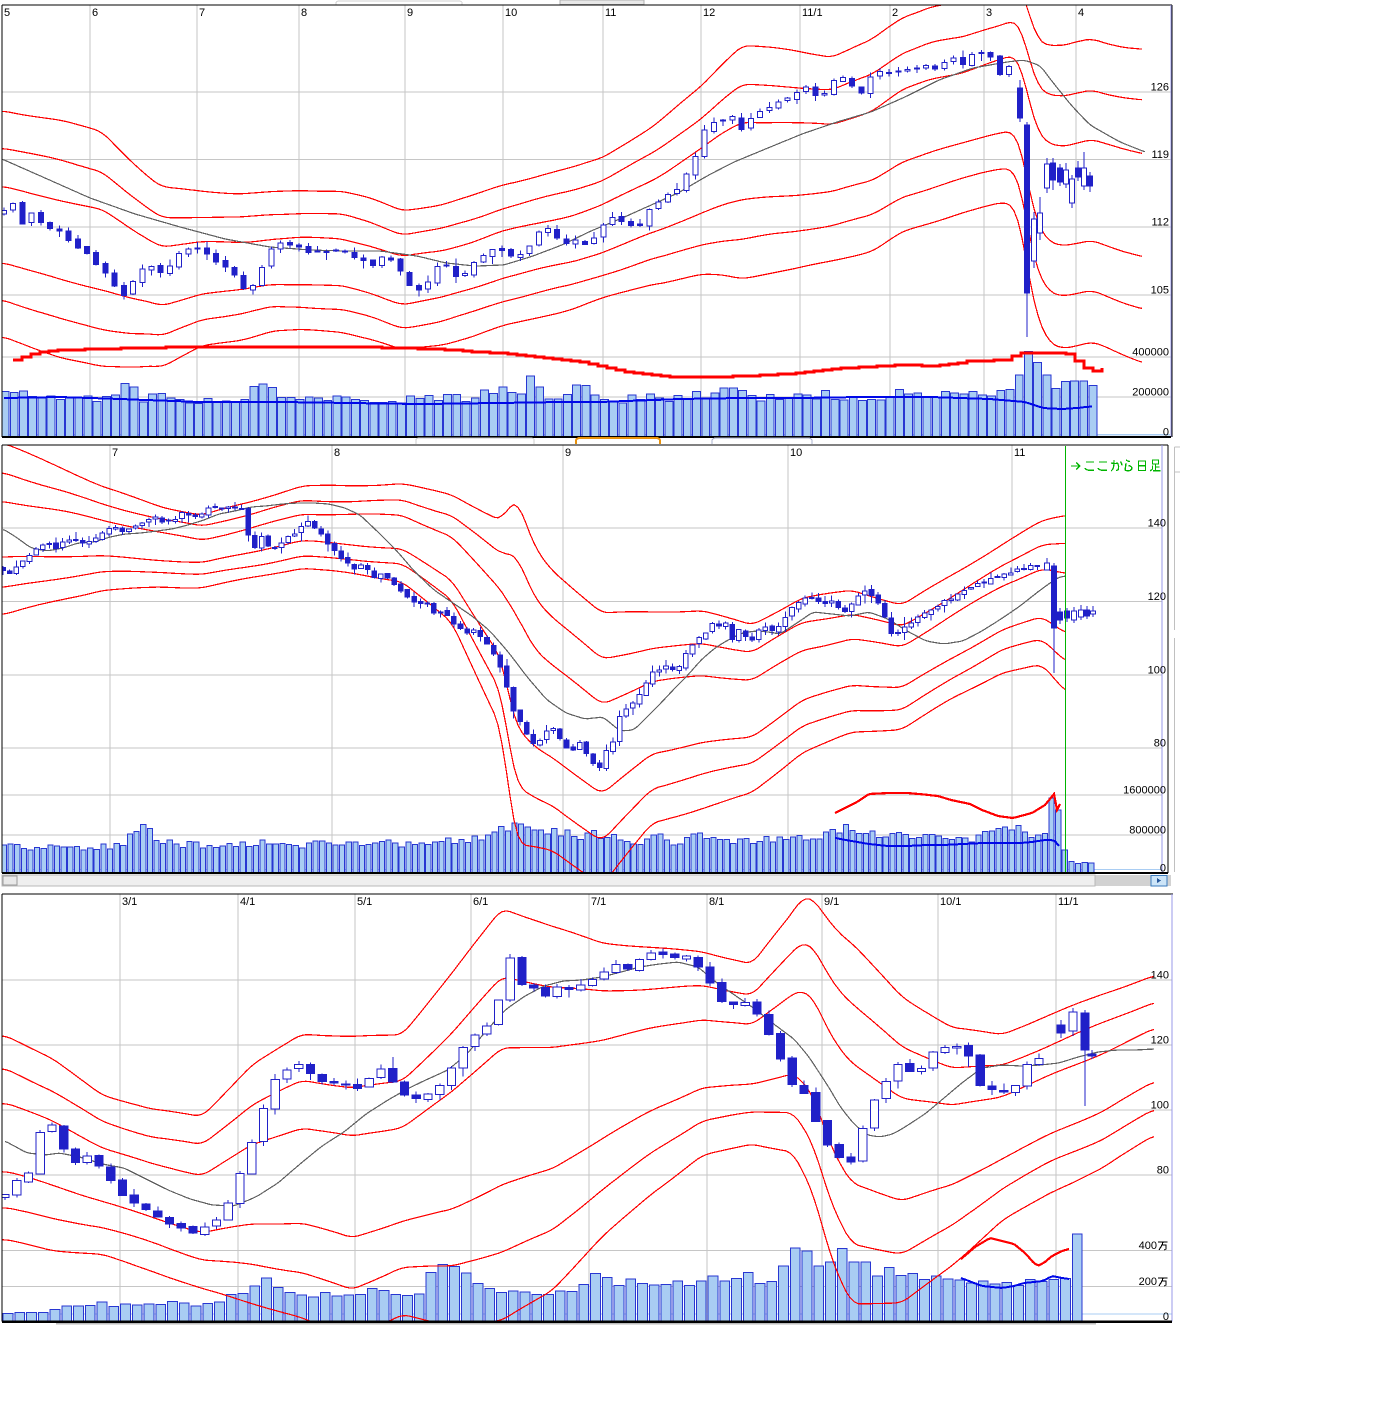 The width and height of the screenshot is (1380, 1404). I want to click on svg-text: 105, so click(1160, 291).